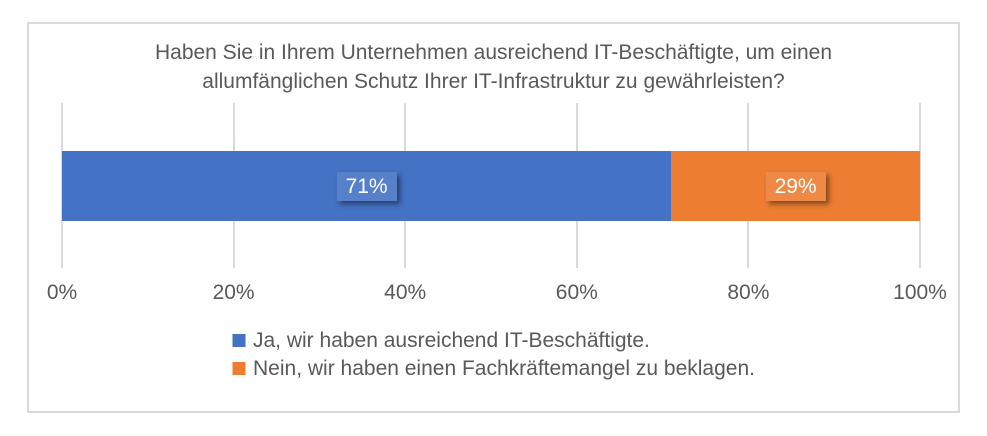  I want to click on x-tick-label: 0%, so click(62, 292).